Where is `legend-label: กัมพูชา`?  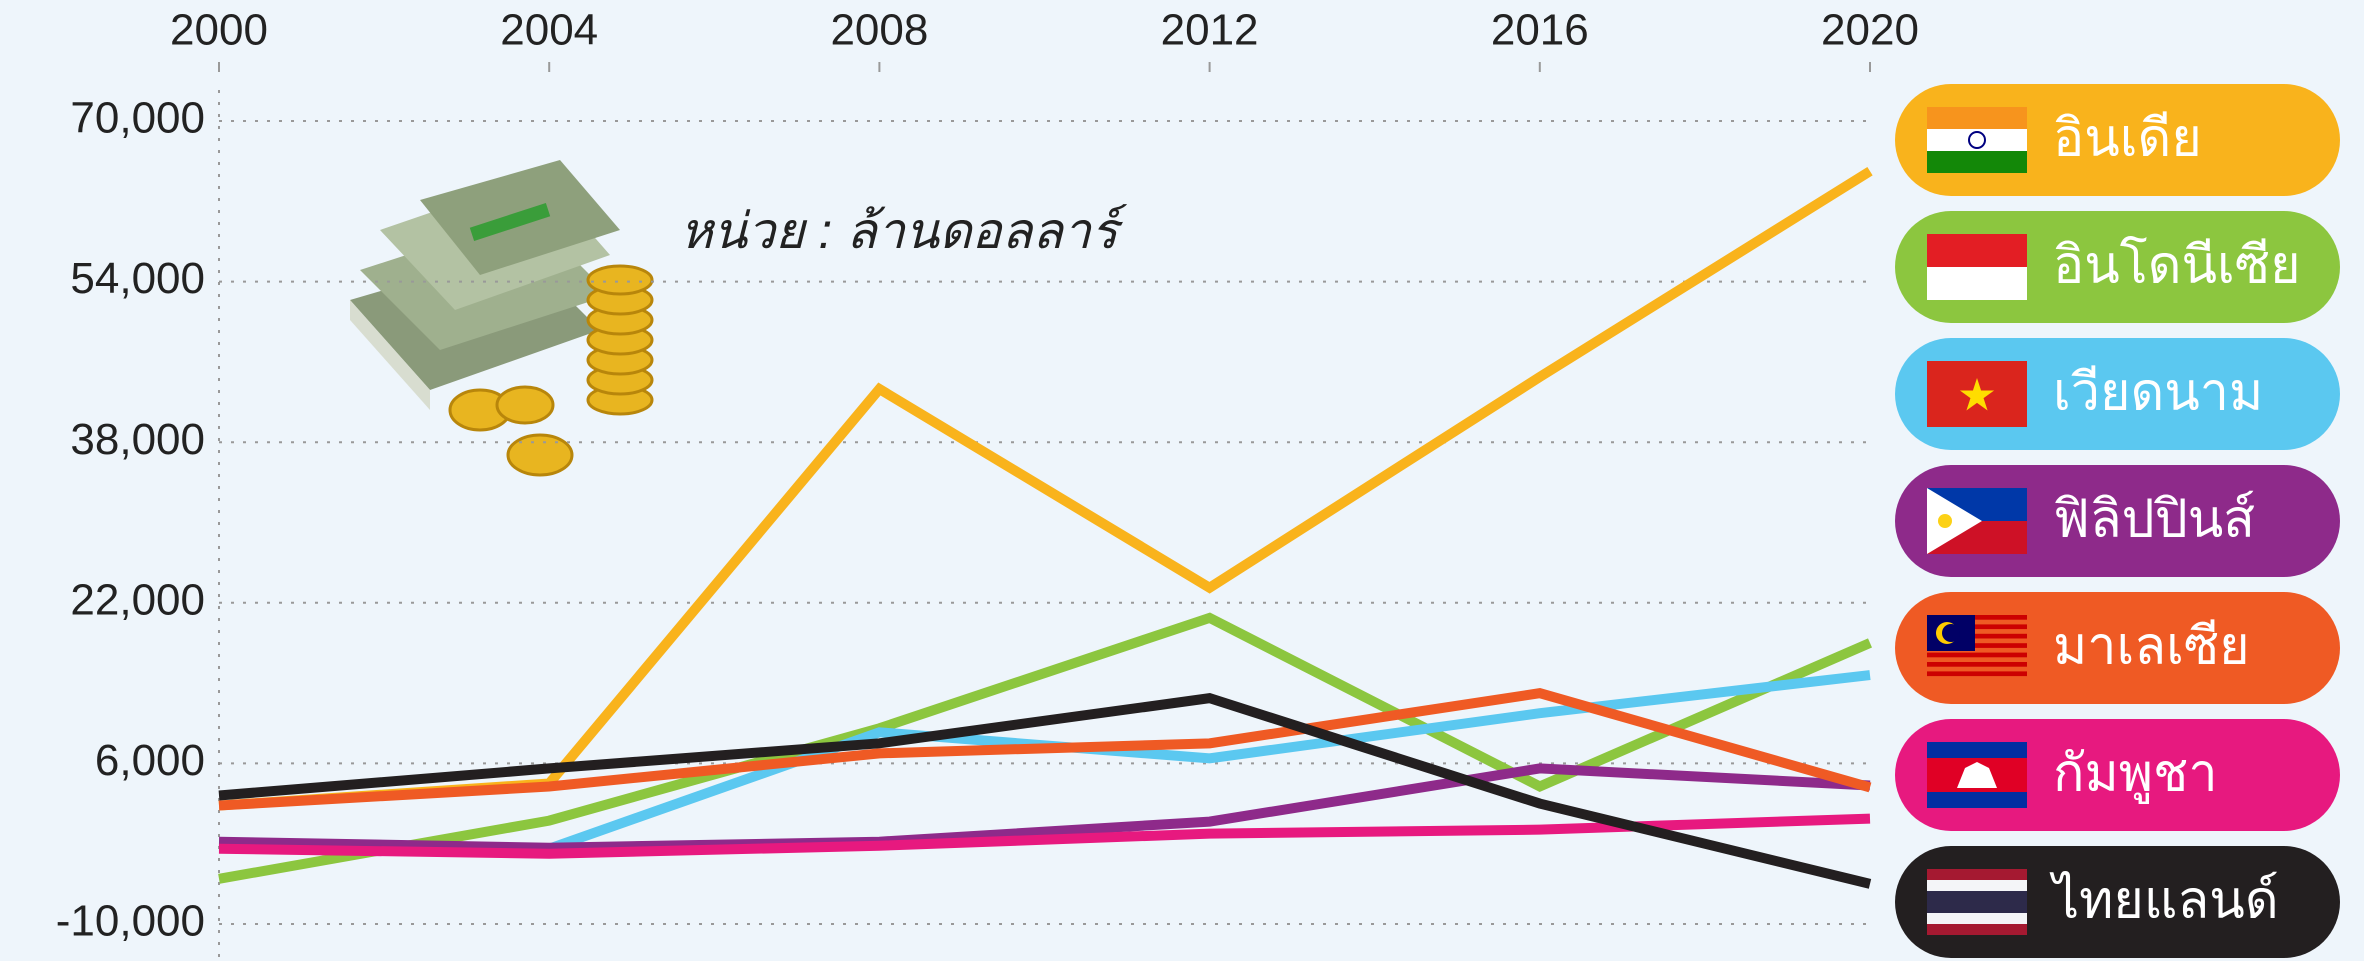
legend-label: กัมพูชา is located at coordinates (2135, 775).